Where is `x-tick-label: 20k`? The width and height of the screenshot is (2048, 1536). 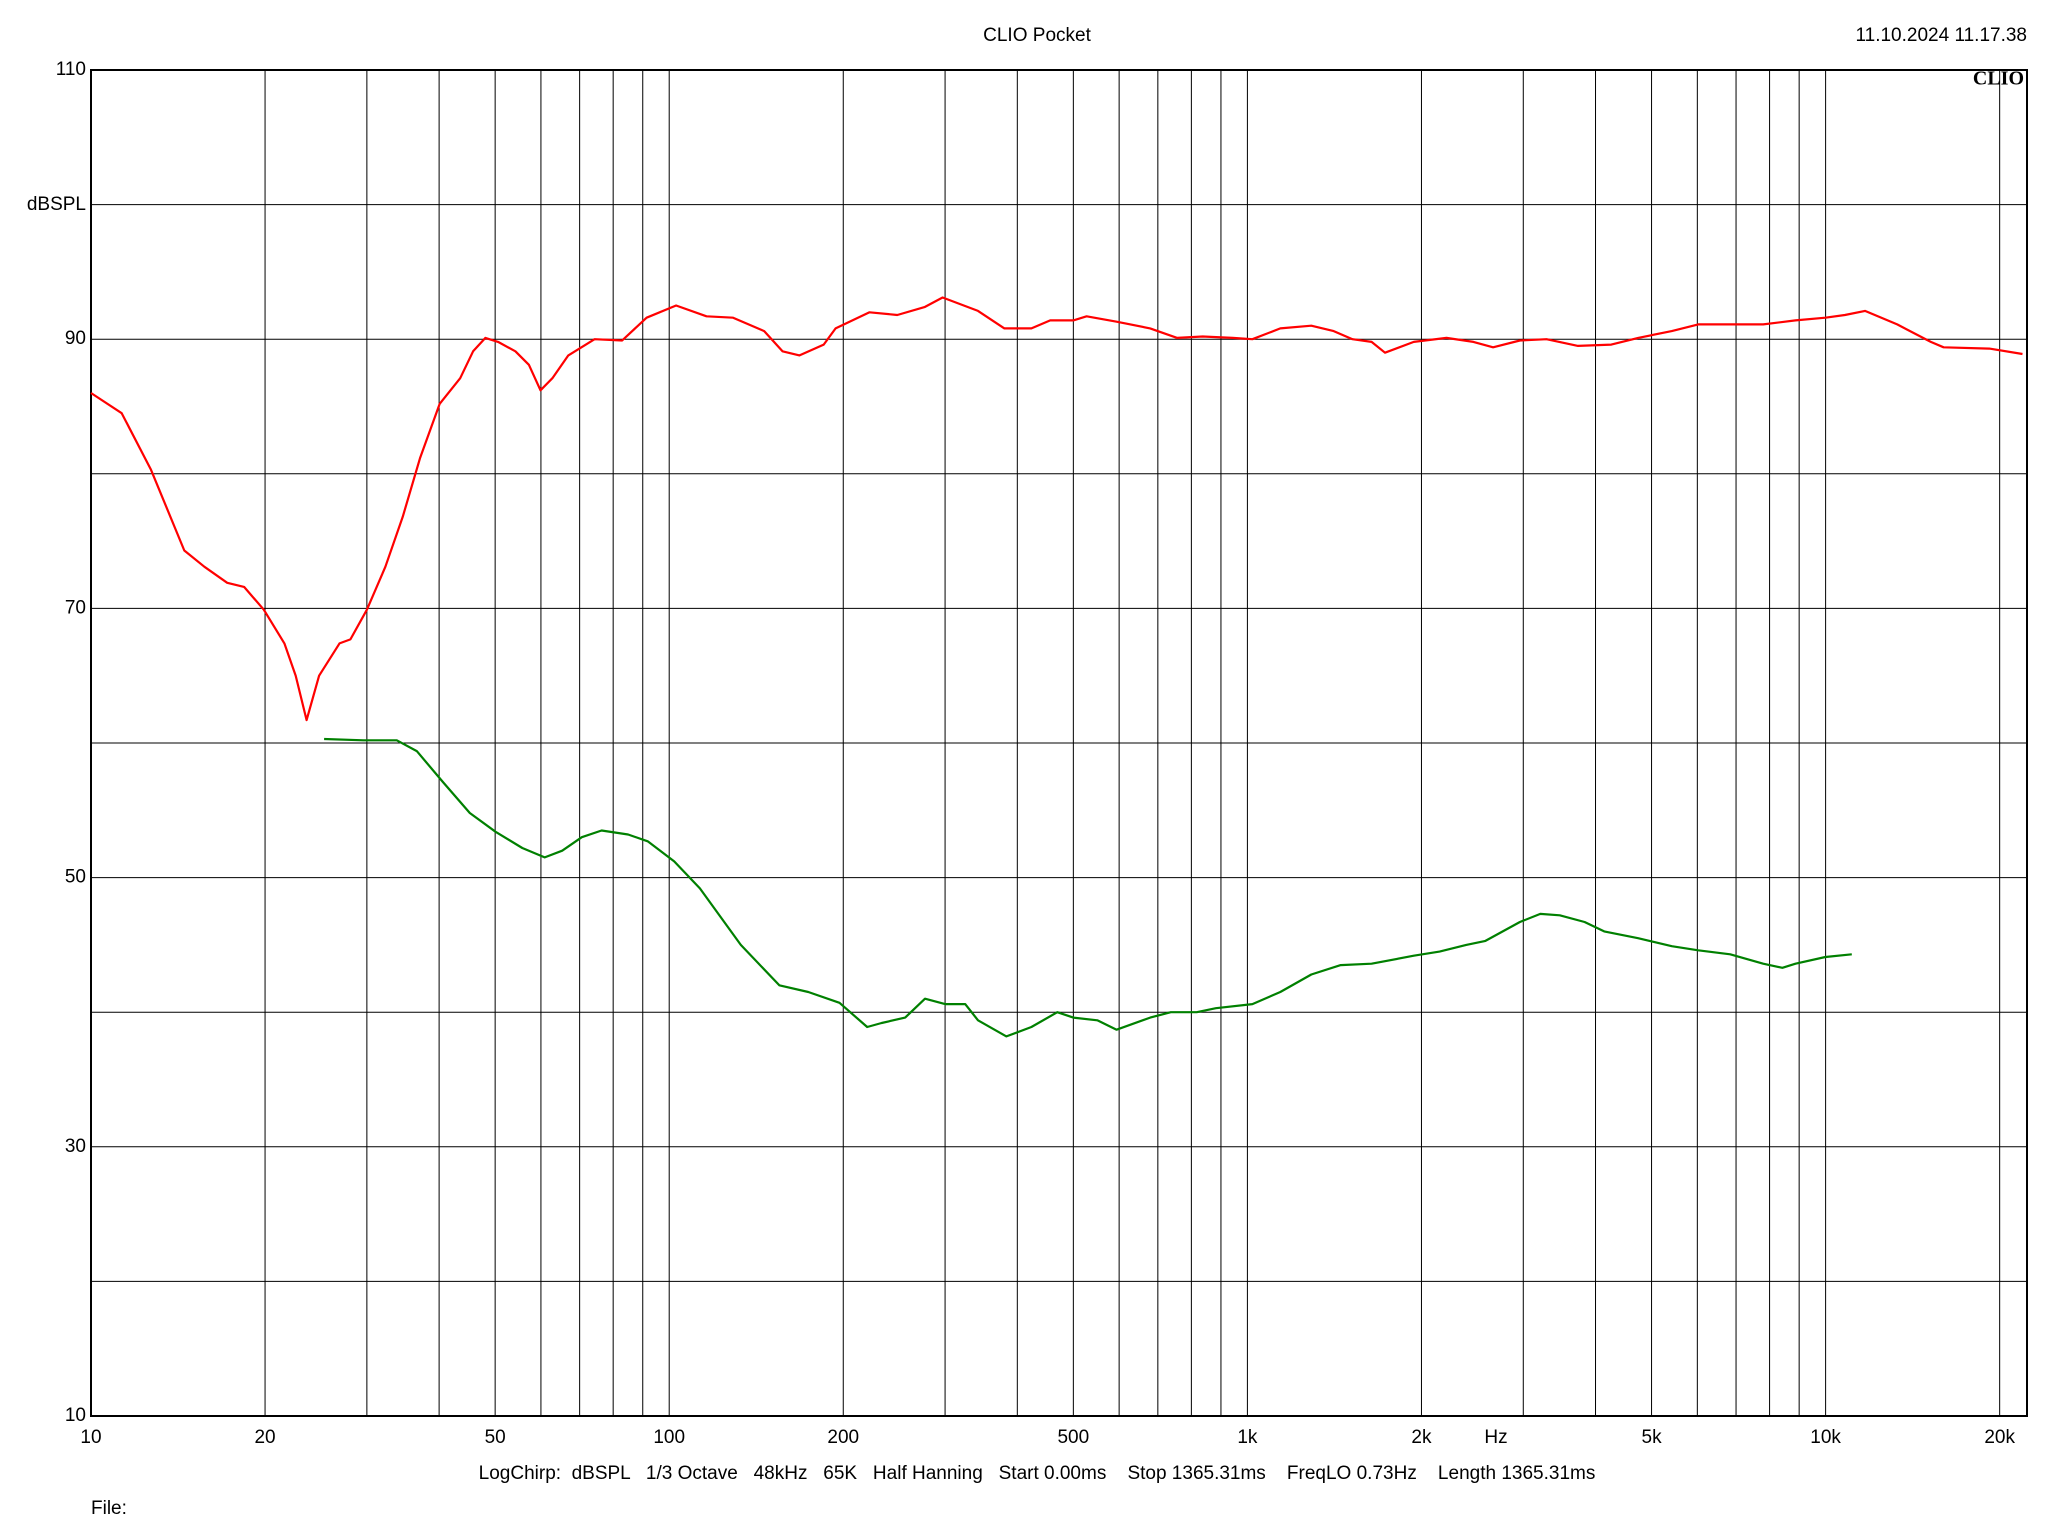
x-tick-label: 20k is located at coordinates (1999, 1437).